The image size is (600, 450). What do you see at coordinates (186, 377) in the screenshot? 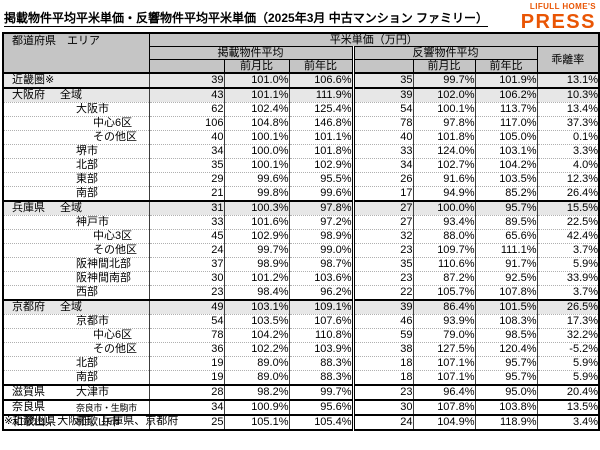
I see `listed-price: 19` at bounding box center [186, 377].